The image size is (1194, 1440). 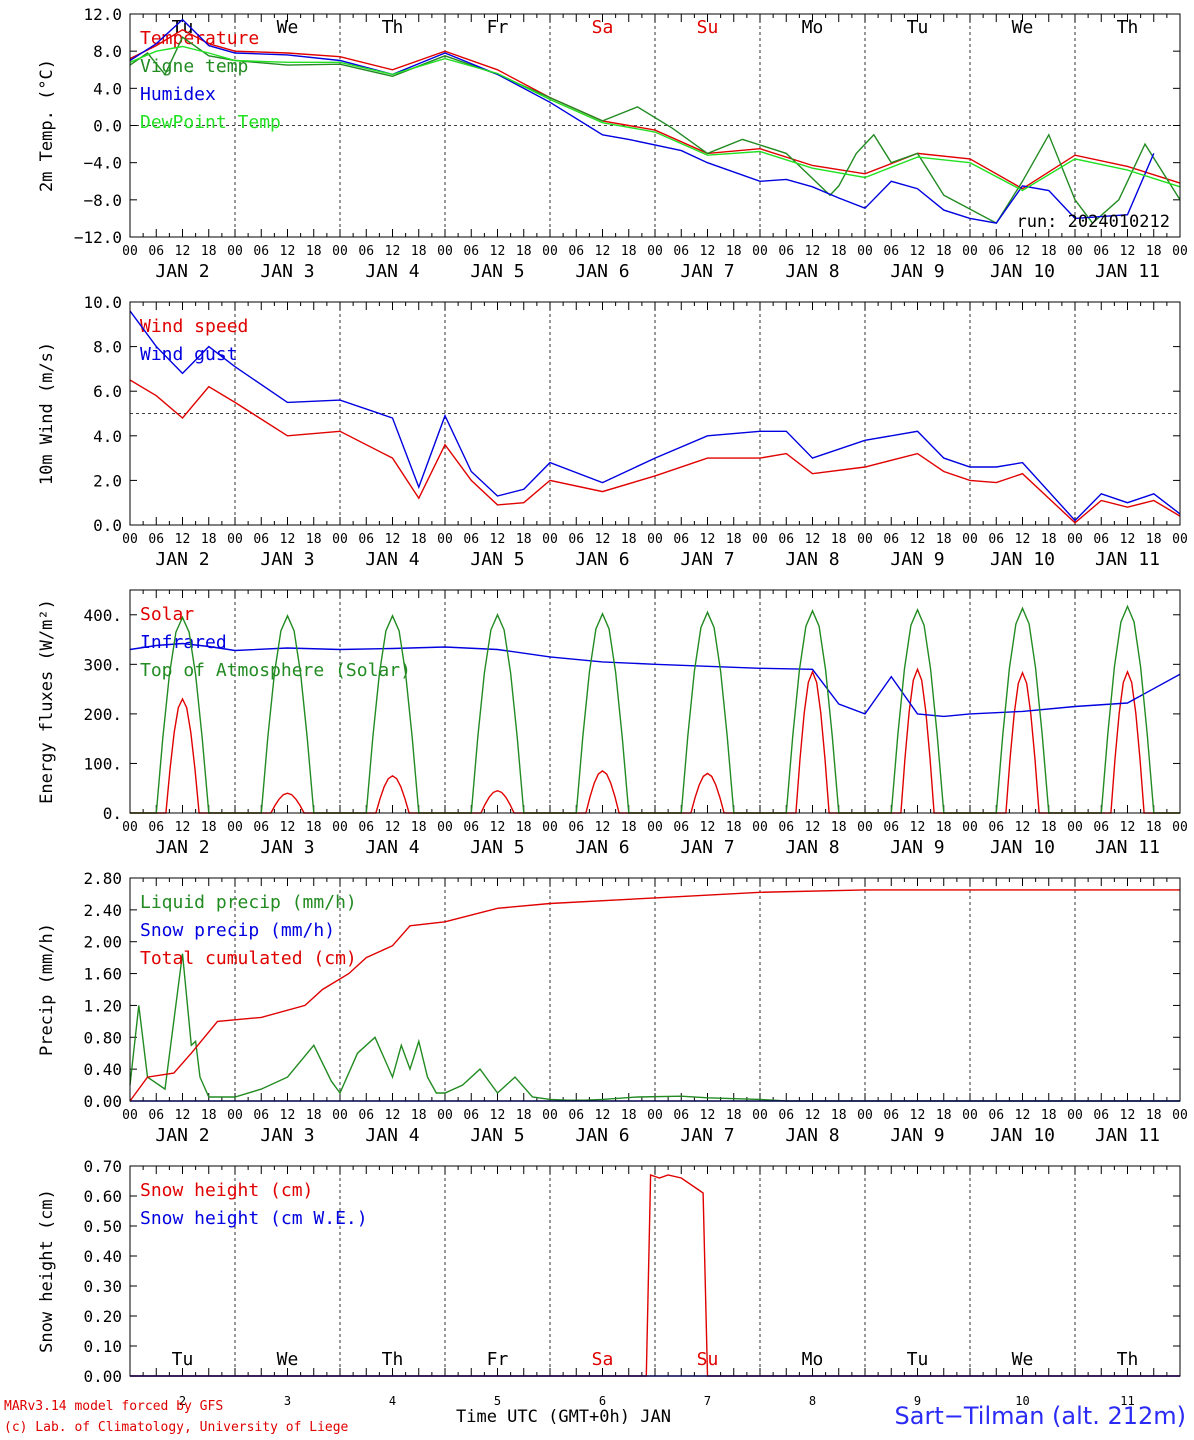 I want to click on panel-frame, so click(x=655, y=989).